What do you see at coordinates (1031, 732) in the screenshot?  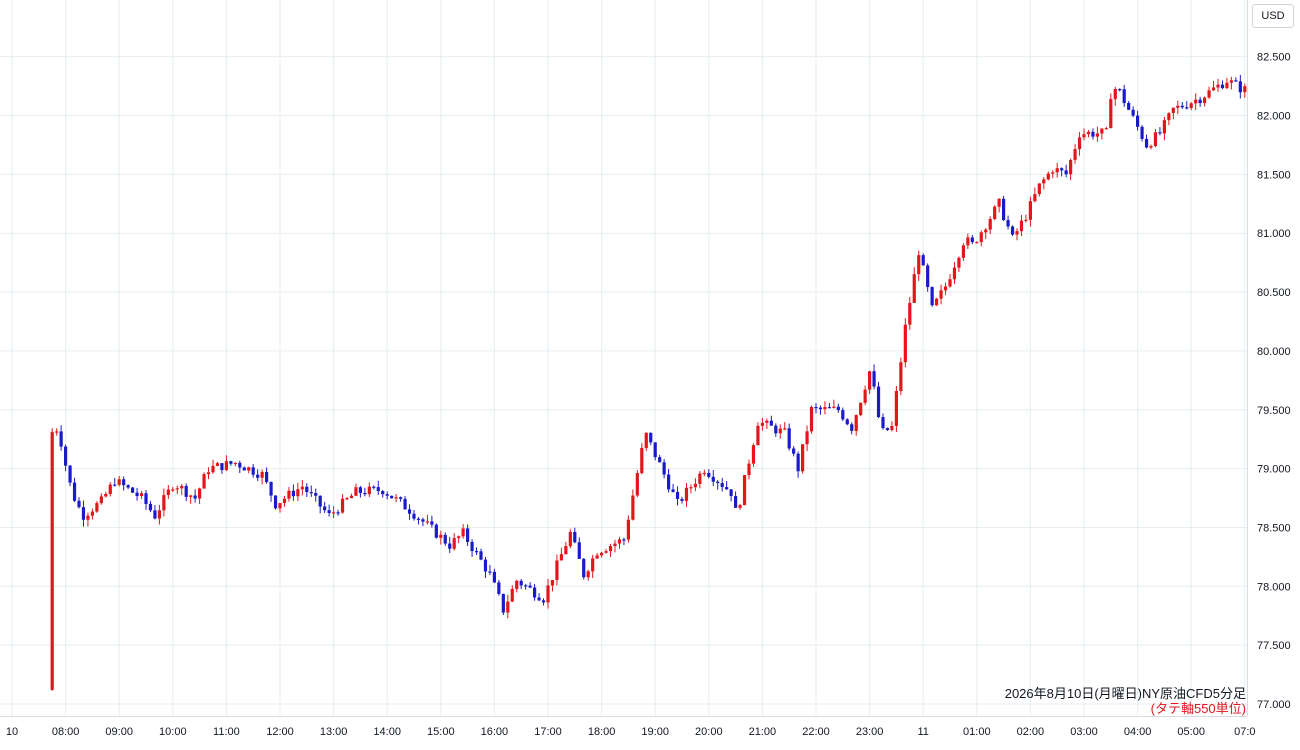 I see `x-tick-label: 02:00` at bounding box center [1031, 732].